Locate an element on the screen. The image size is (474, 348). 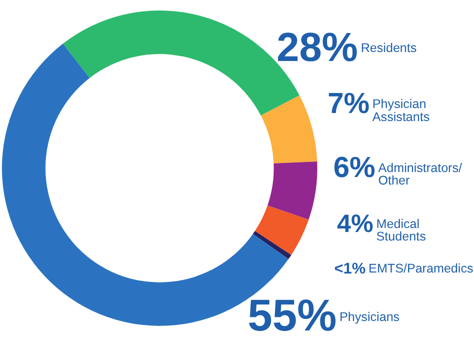
slice-label: EMTS/Paramedics is located at coordinates (421, 269).